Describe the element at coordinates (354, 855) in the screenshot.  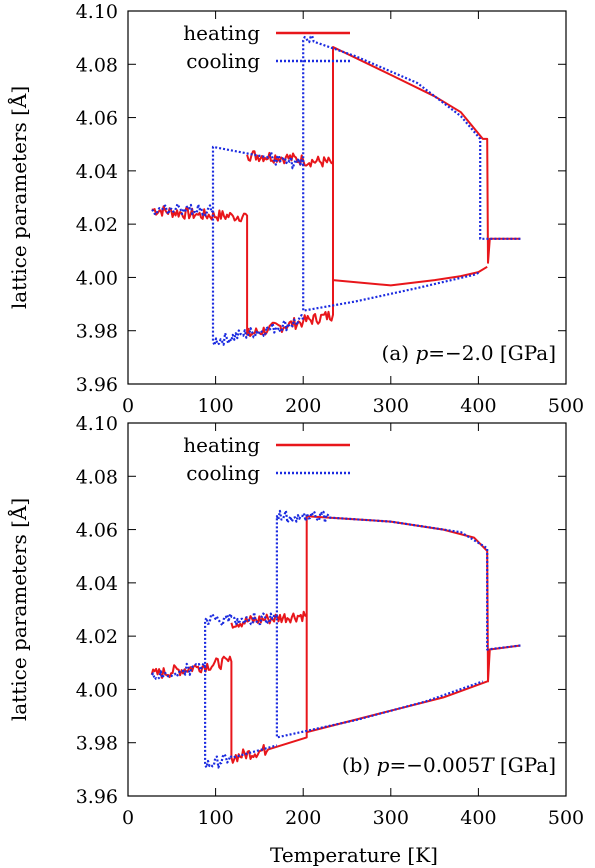
I see `x-axis-label: Temperature [K]` at that location.